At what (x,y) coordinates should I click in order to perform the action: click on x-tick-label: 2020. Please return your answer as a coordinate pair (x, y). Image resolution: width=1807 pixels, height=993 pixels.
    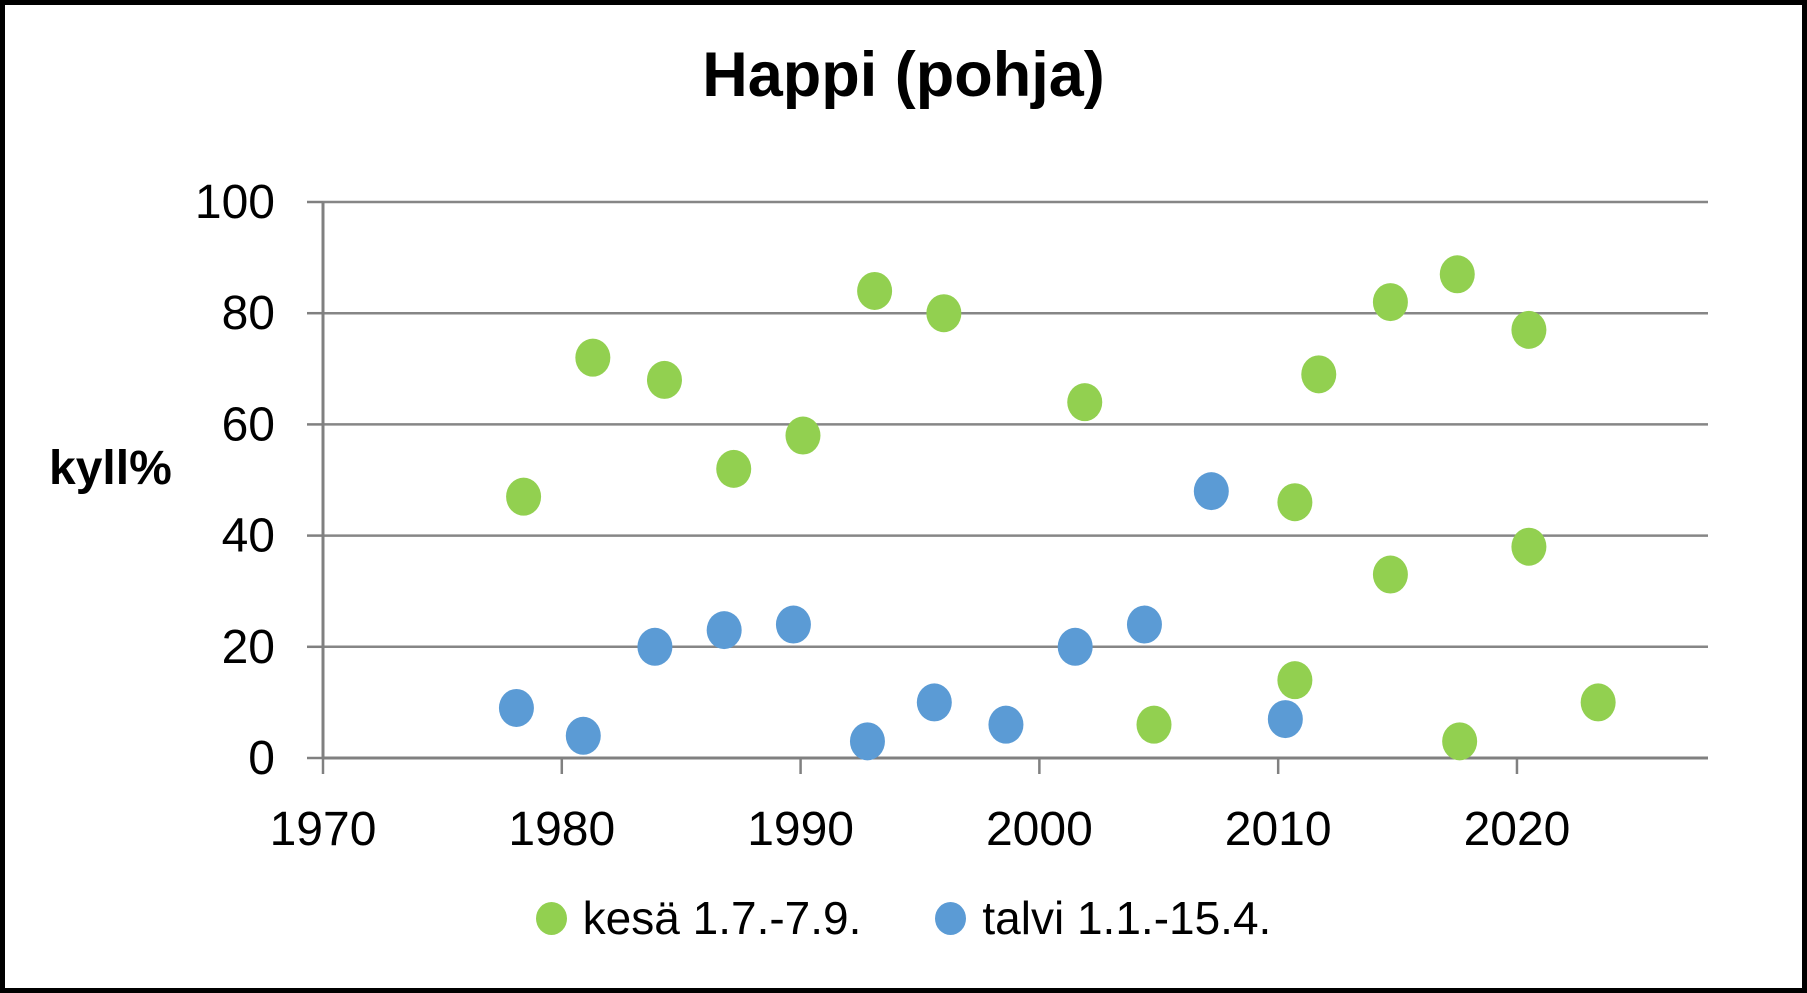
    Looking at the image, I should click on (1517, 829).